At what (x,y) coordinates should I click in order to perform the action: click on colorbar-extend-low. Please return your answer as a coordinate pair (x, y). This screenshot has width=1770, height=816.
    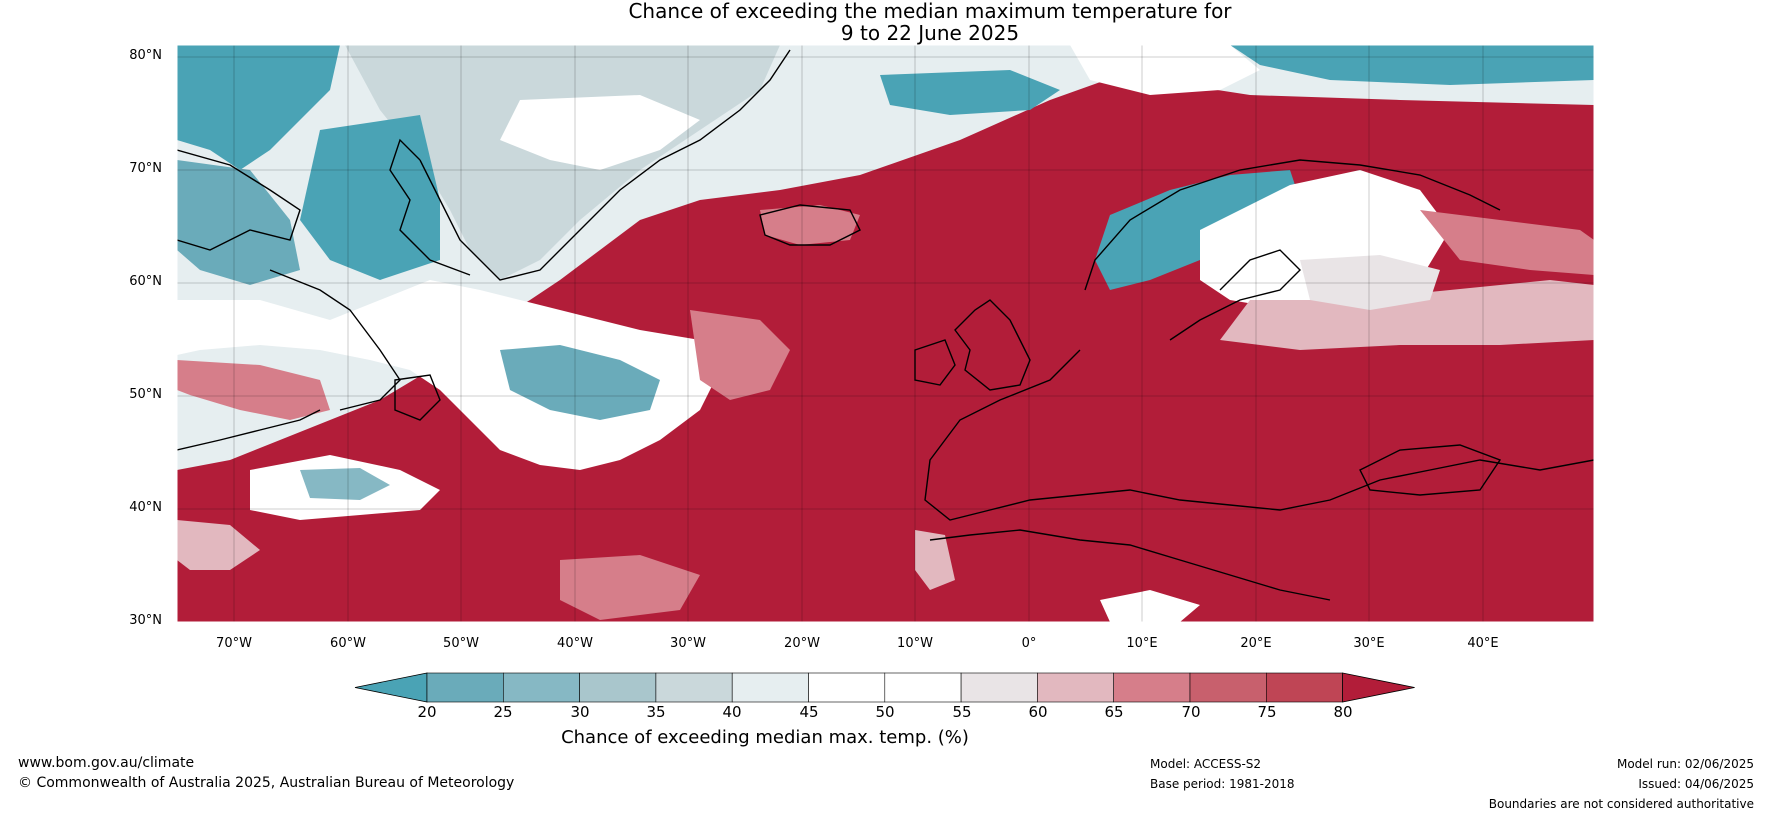
    Looking at the image, I should click on (391, 687).